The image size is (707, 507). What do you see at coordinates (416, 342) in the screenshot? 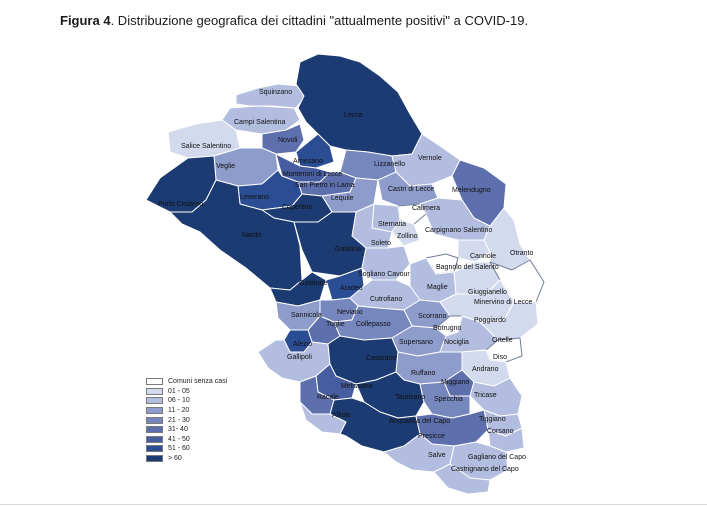
I see `label-supersano: Supersano` at bounding box center [416, 342].